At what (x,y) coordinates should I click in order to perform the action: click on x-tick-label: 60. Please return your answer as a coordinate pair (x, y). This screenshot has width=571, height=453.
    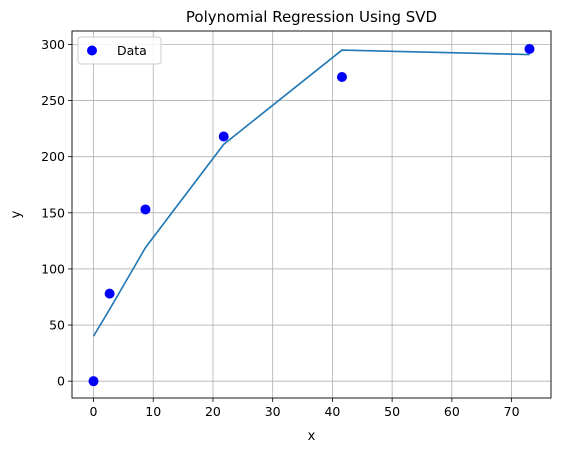
    Looking at the image, I should click on (452, 411).